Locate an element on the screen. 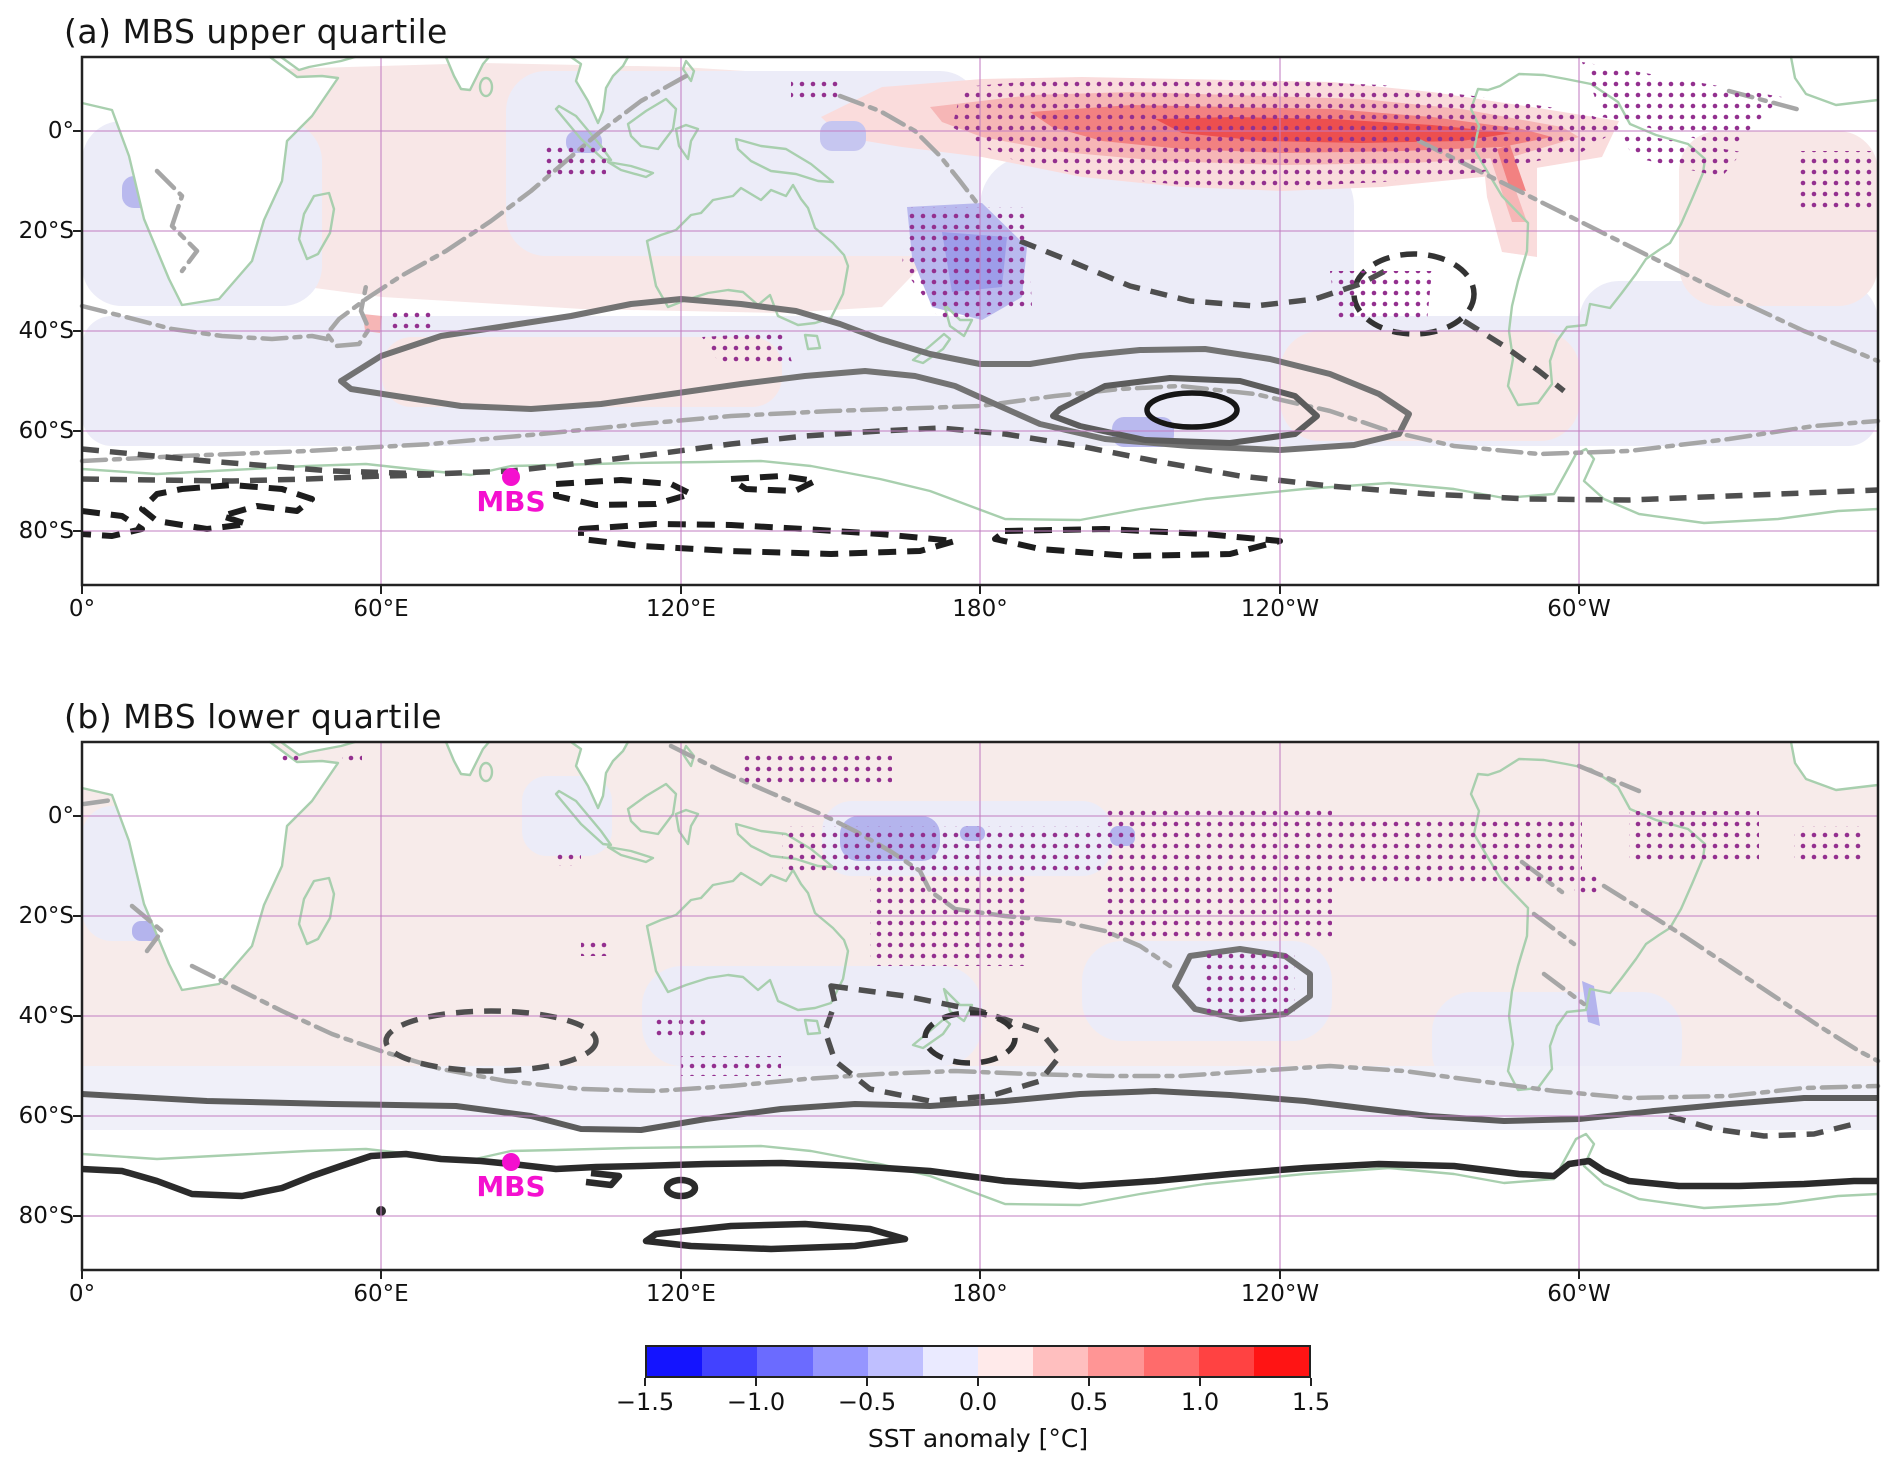  colorbar-tick-label: 1.0 is located at coordinates (1200, 1402).